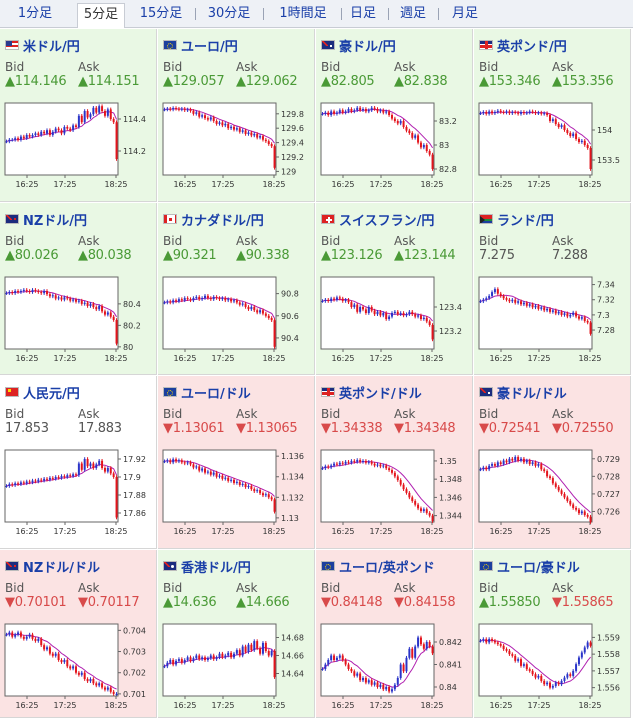 The image size is (633, 718). Describe the element at coordinates (89, 241) in the screenshot. I see `ask-label: Ask` at that location.